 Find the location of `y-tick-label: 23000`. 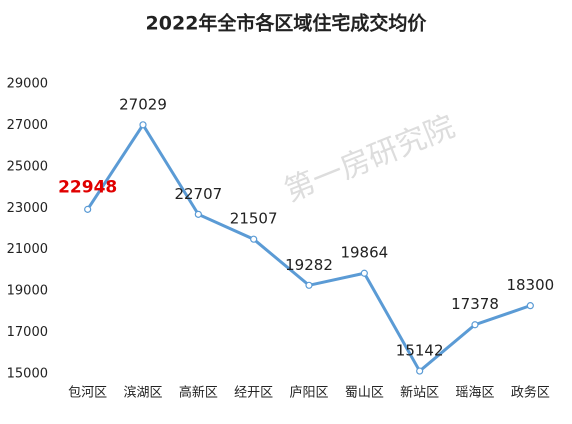

y-tick-label: 23000 is located at coordinates (27, 208).